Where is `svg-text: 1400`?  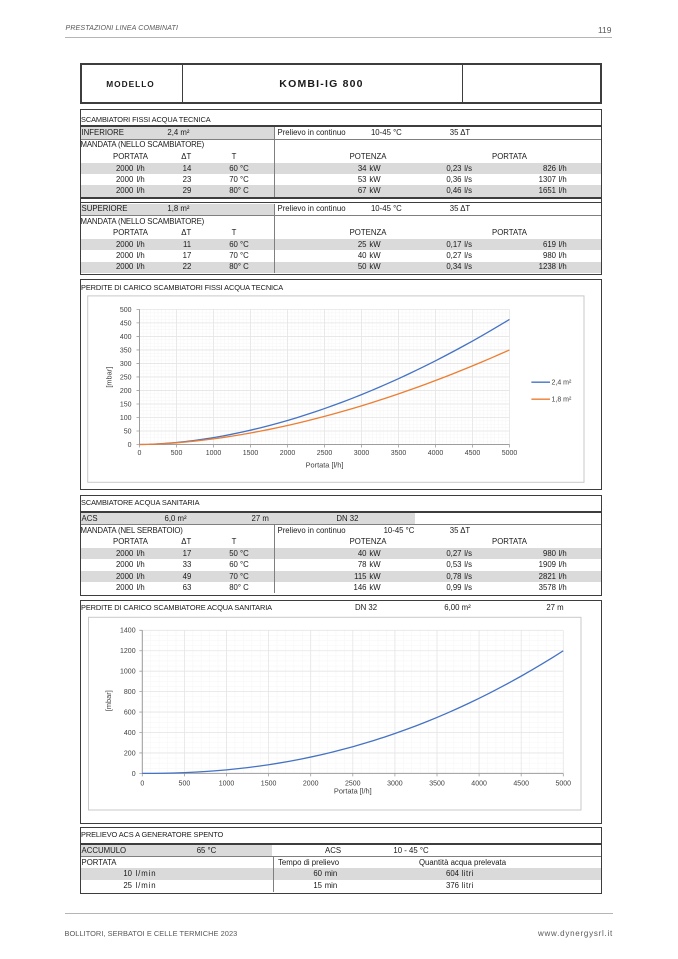
svg-text: 1400 is located at coordinates (128, 631).